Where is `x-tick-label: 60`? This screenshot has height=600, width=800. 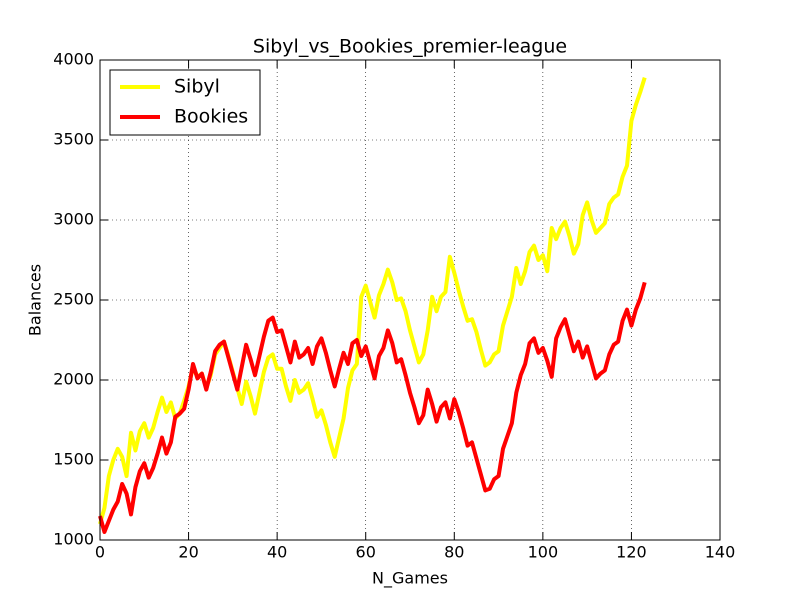 x-tick-label: 60 is located at coordinates (366, 552).